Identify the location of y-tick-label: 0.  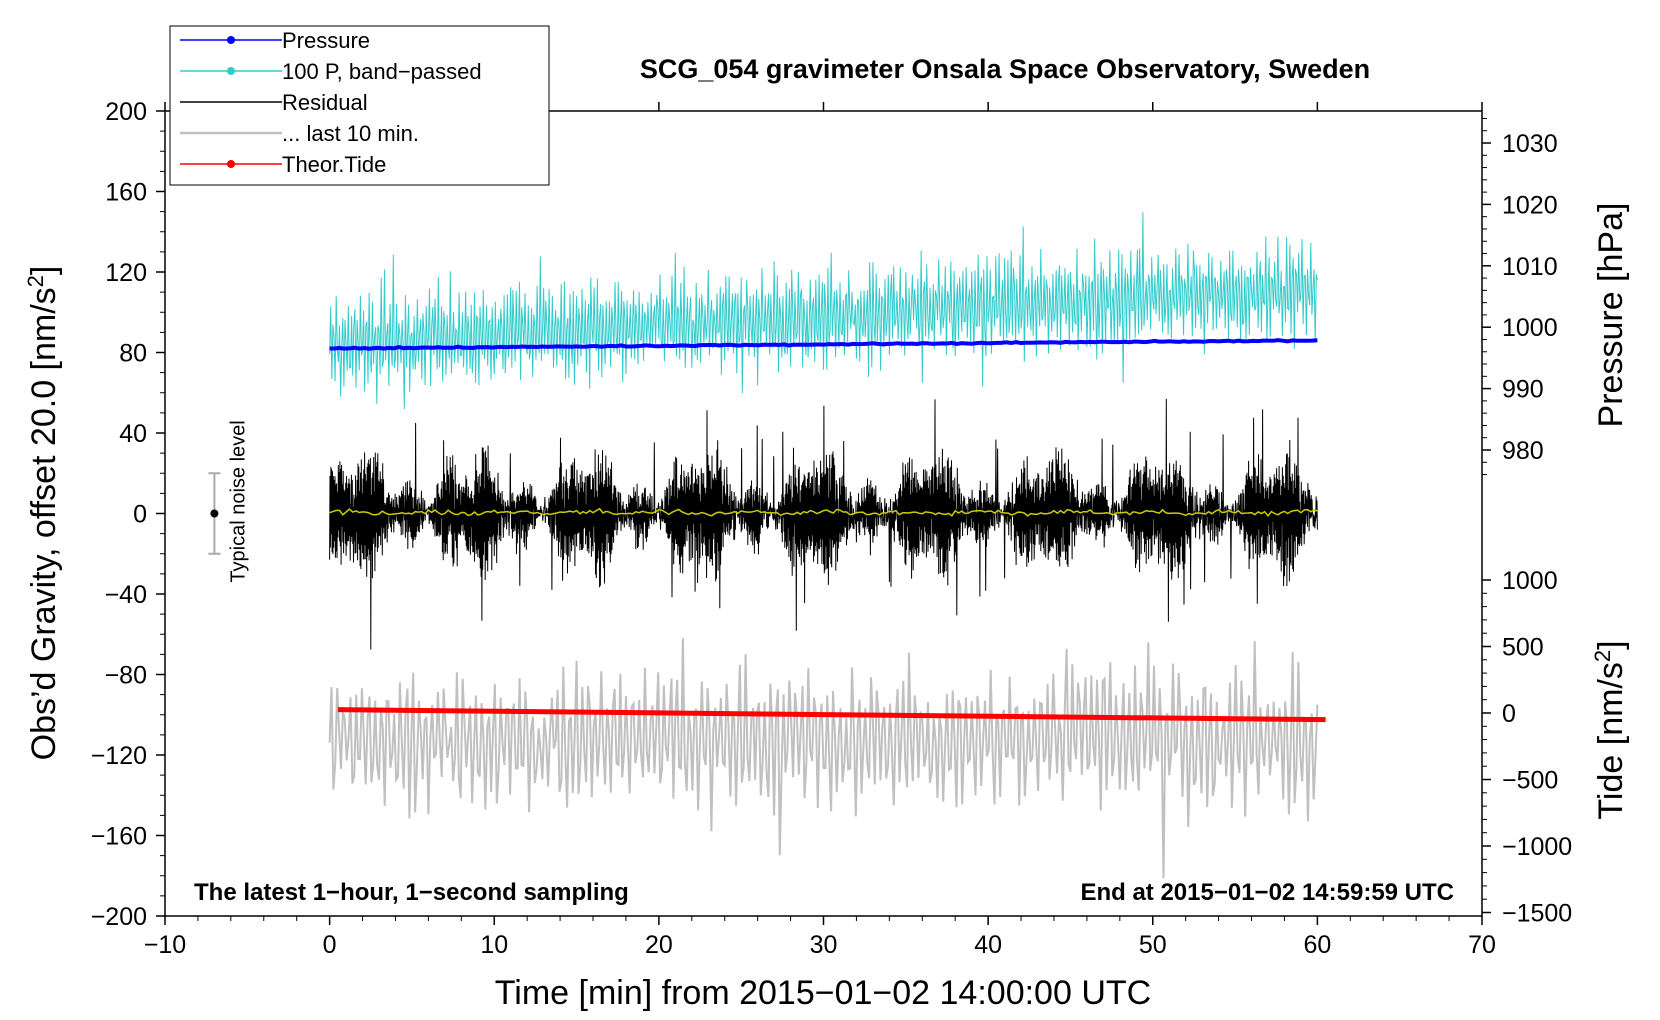
(140, 515).